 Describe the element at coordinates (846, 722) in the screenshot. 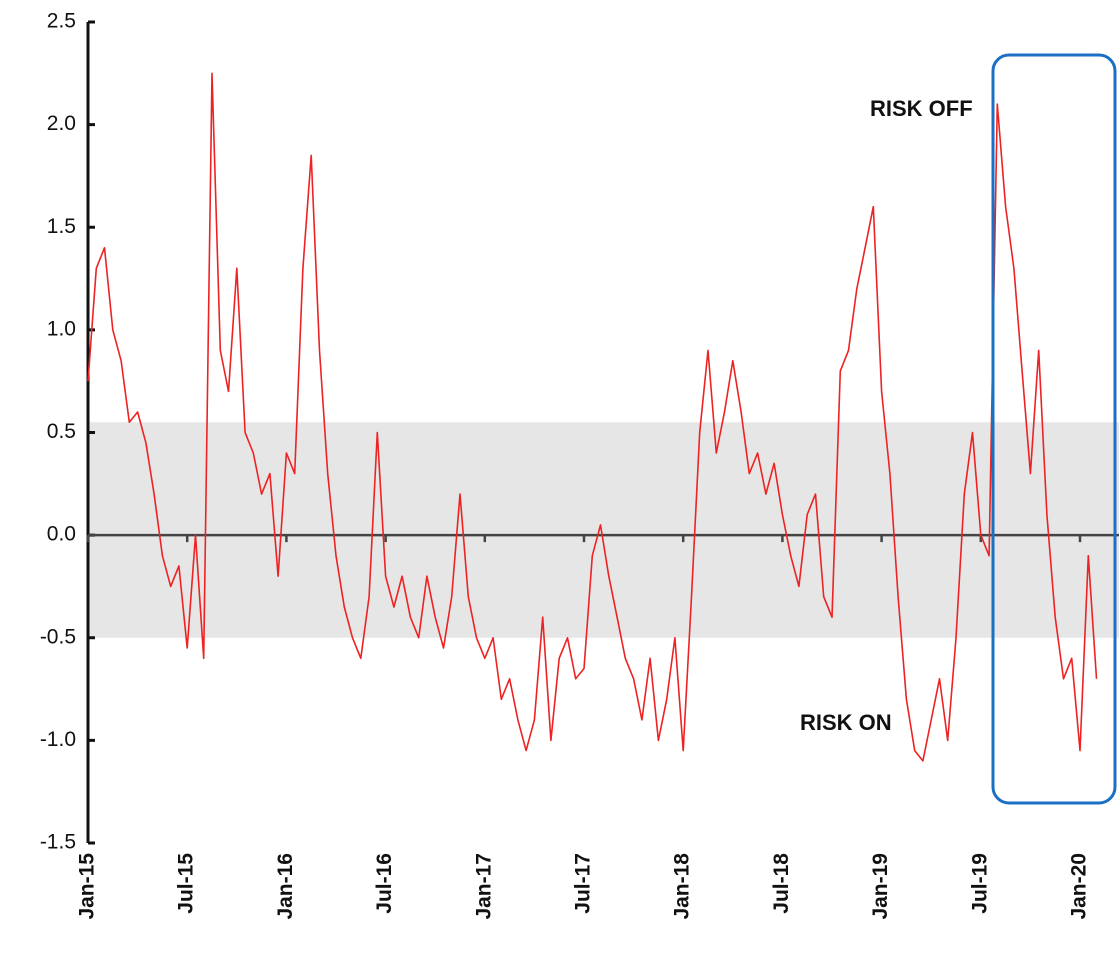

I see `annotation: RISK ON` at that location.